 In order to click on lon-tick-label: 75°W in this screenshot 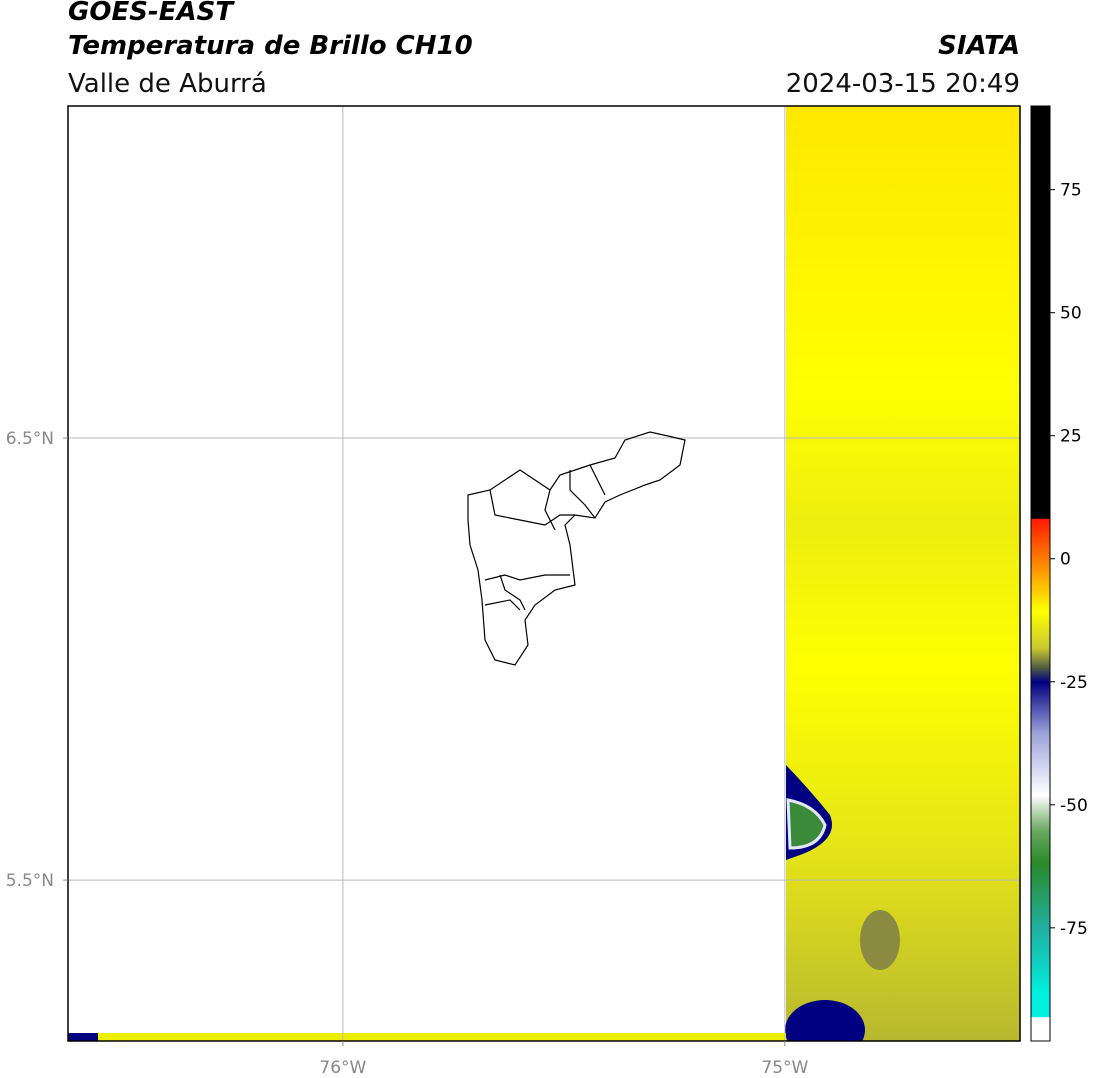, I will do `click(784, 1068)`.